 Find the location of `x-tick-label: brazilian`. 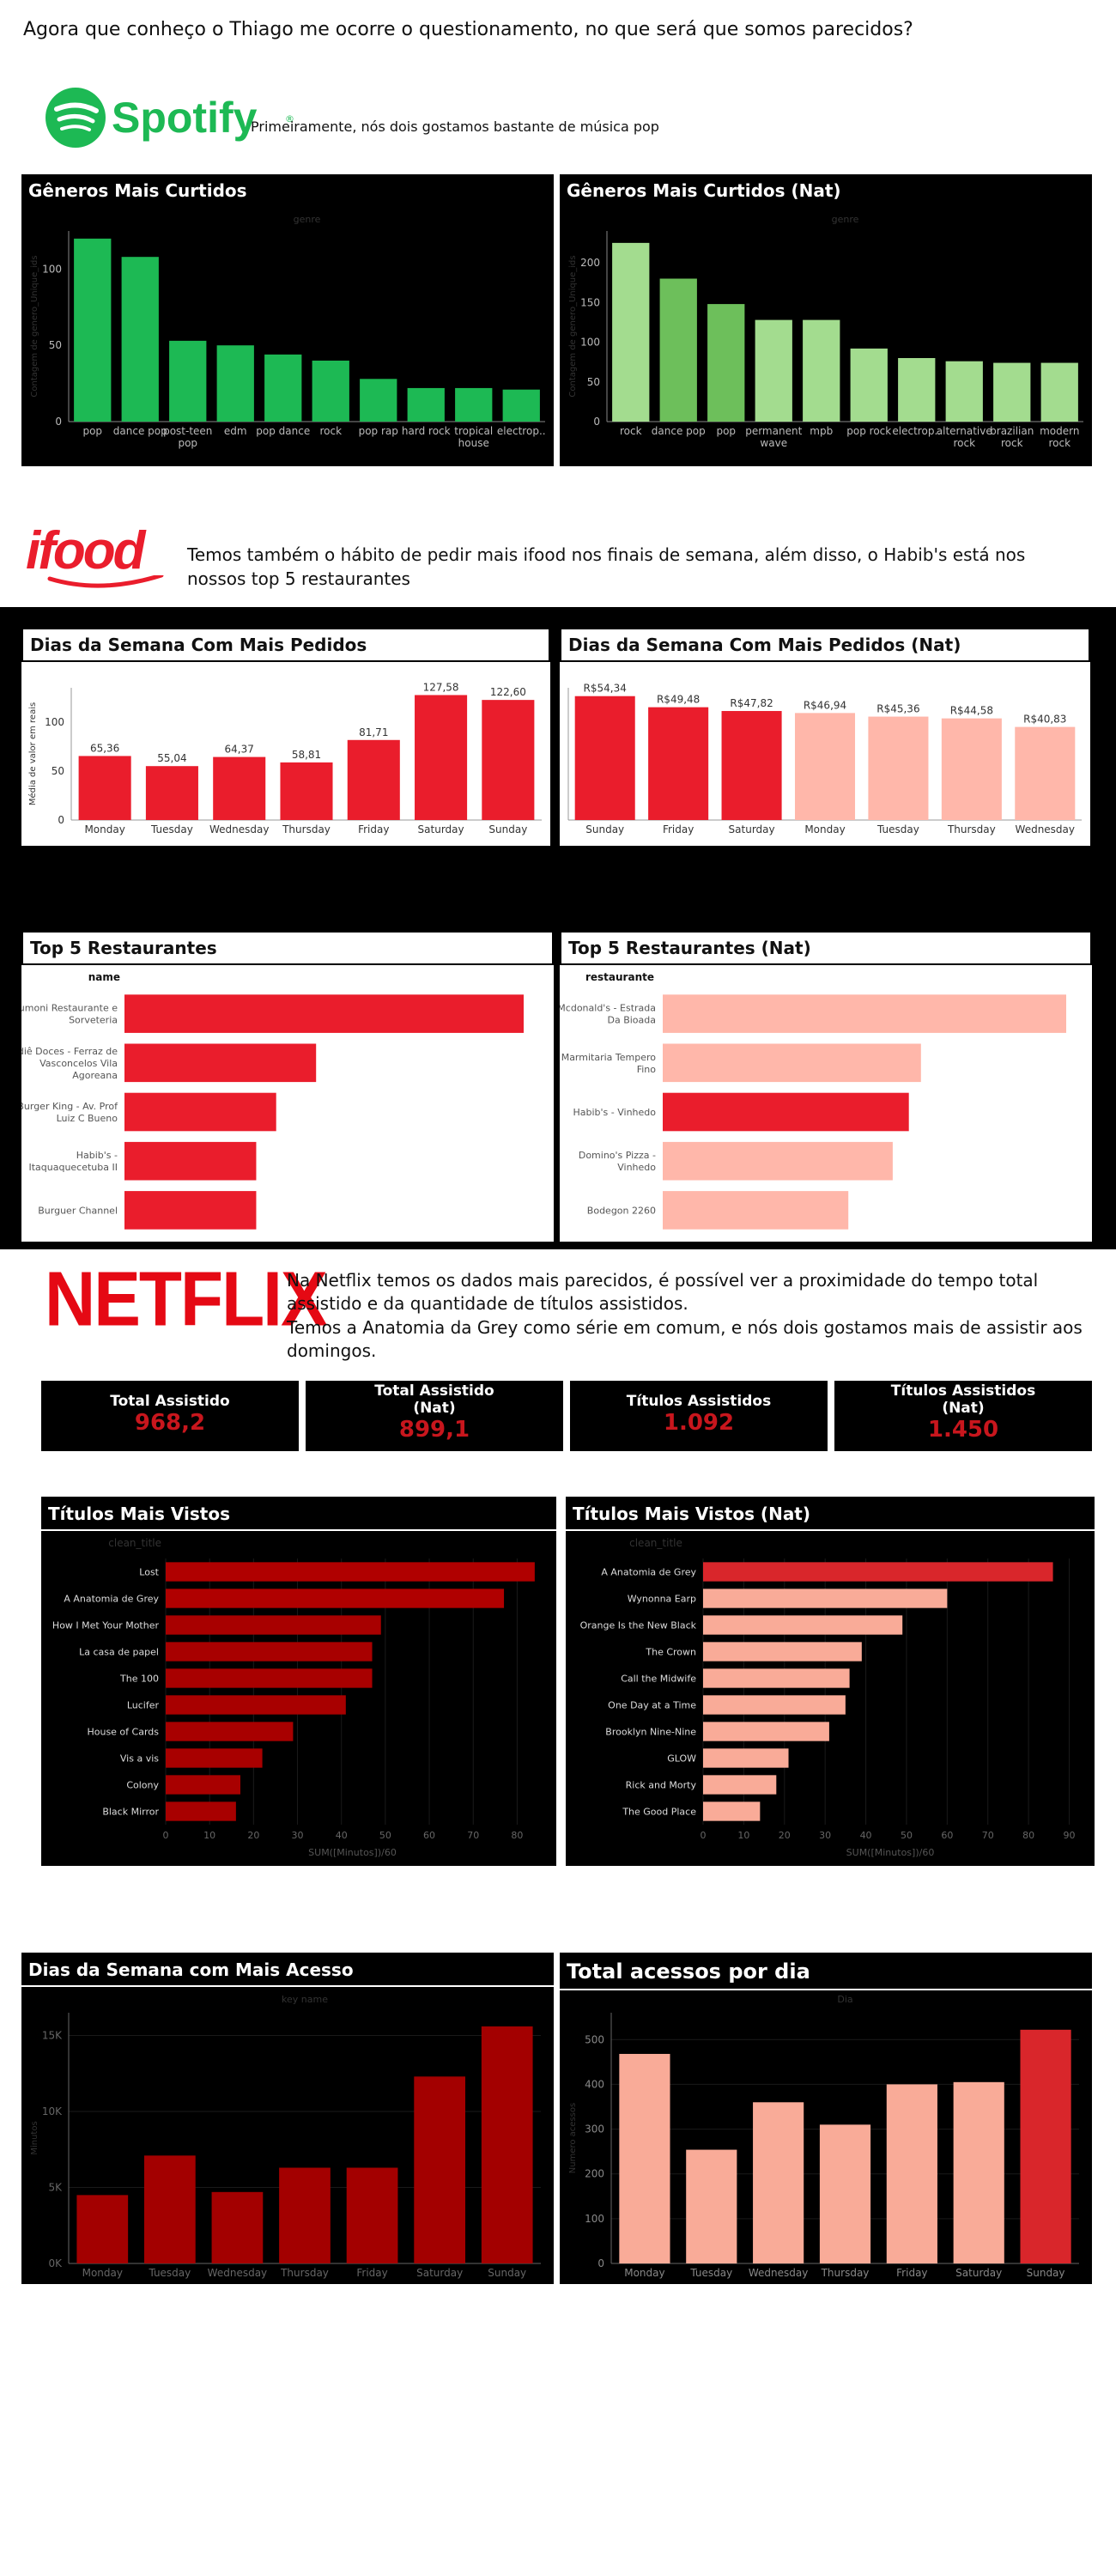

x-tick-label: brazilian is located at coordinates (1012, 431).